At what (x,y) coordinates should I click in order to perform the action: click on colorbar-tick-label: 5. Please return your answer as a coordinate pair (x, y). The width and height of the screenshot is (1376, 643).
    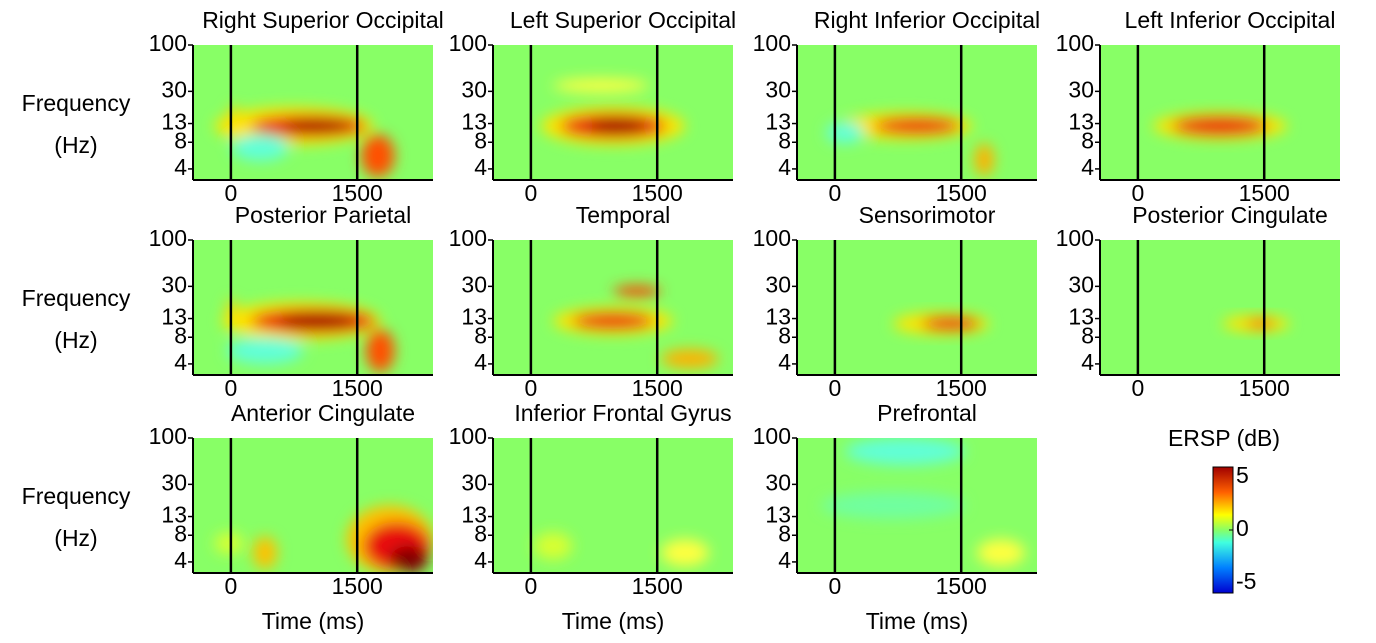
    Looking at the image, I should click on (1242, 475).